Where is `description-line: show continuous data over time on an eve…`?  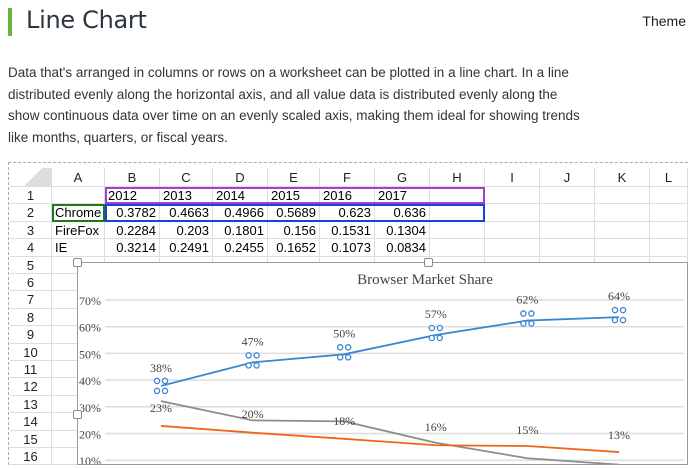 description-line: show continuous data over time on an eve… is located at coordinates (294, 115).